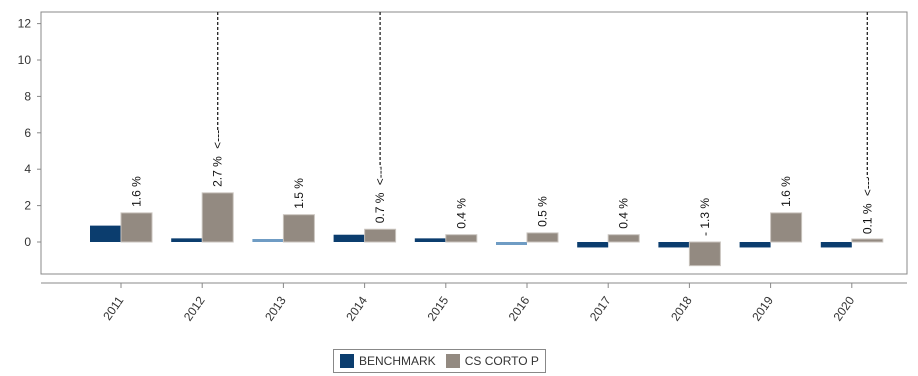  Describe the element at coordinates (705, 217) in the screenshot. I see `data-label: - 1.3 %` at that location.